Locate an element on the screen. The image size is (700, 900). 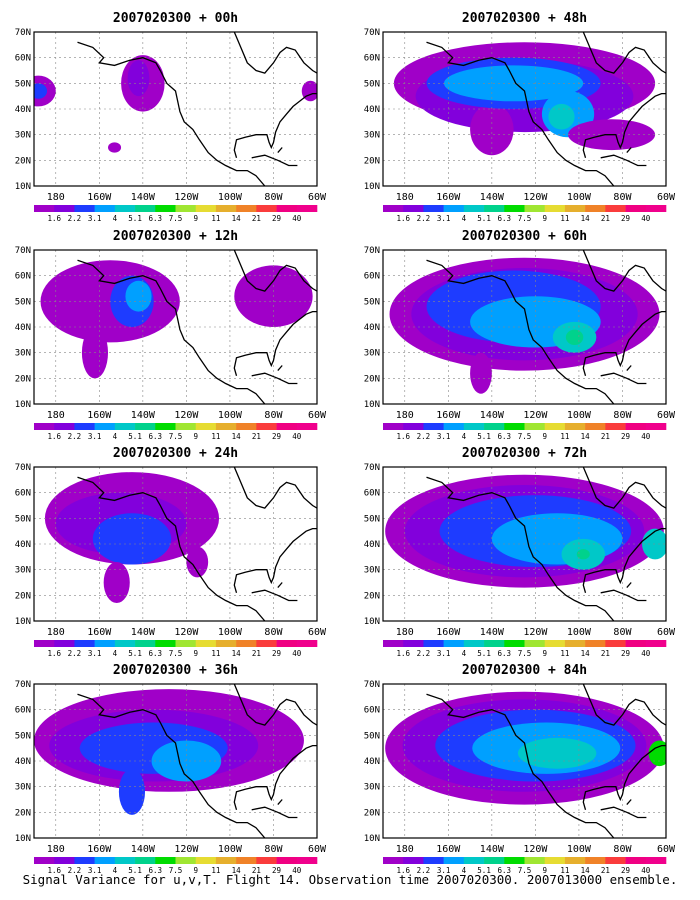
x-tick-label: 160W is located at coordinates (448, 415).